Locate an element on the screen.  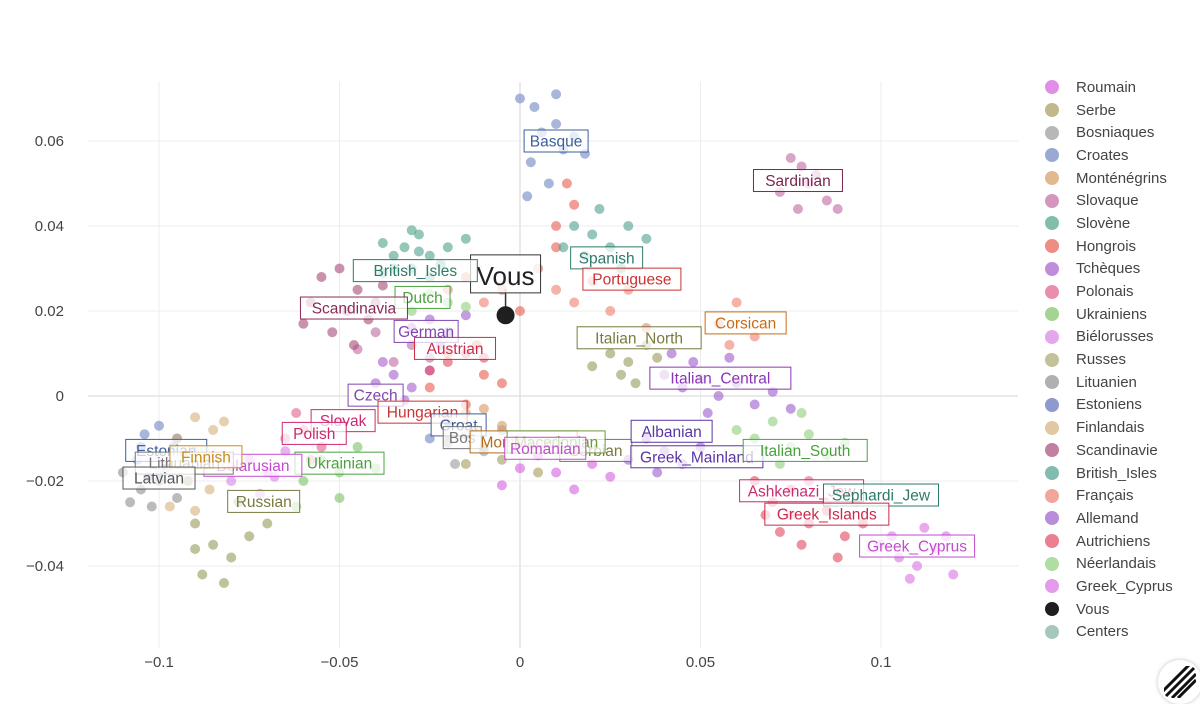
legend-item-ukrainiens: Ukrainiens is located at coordinates (1118, 314).